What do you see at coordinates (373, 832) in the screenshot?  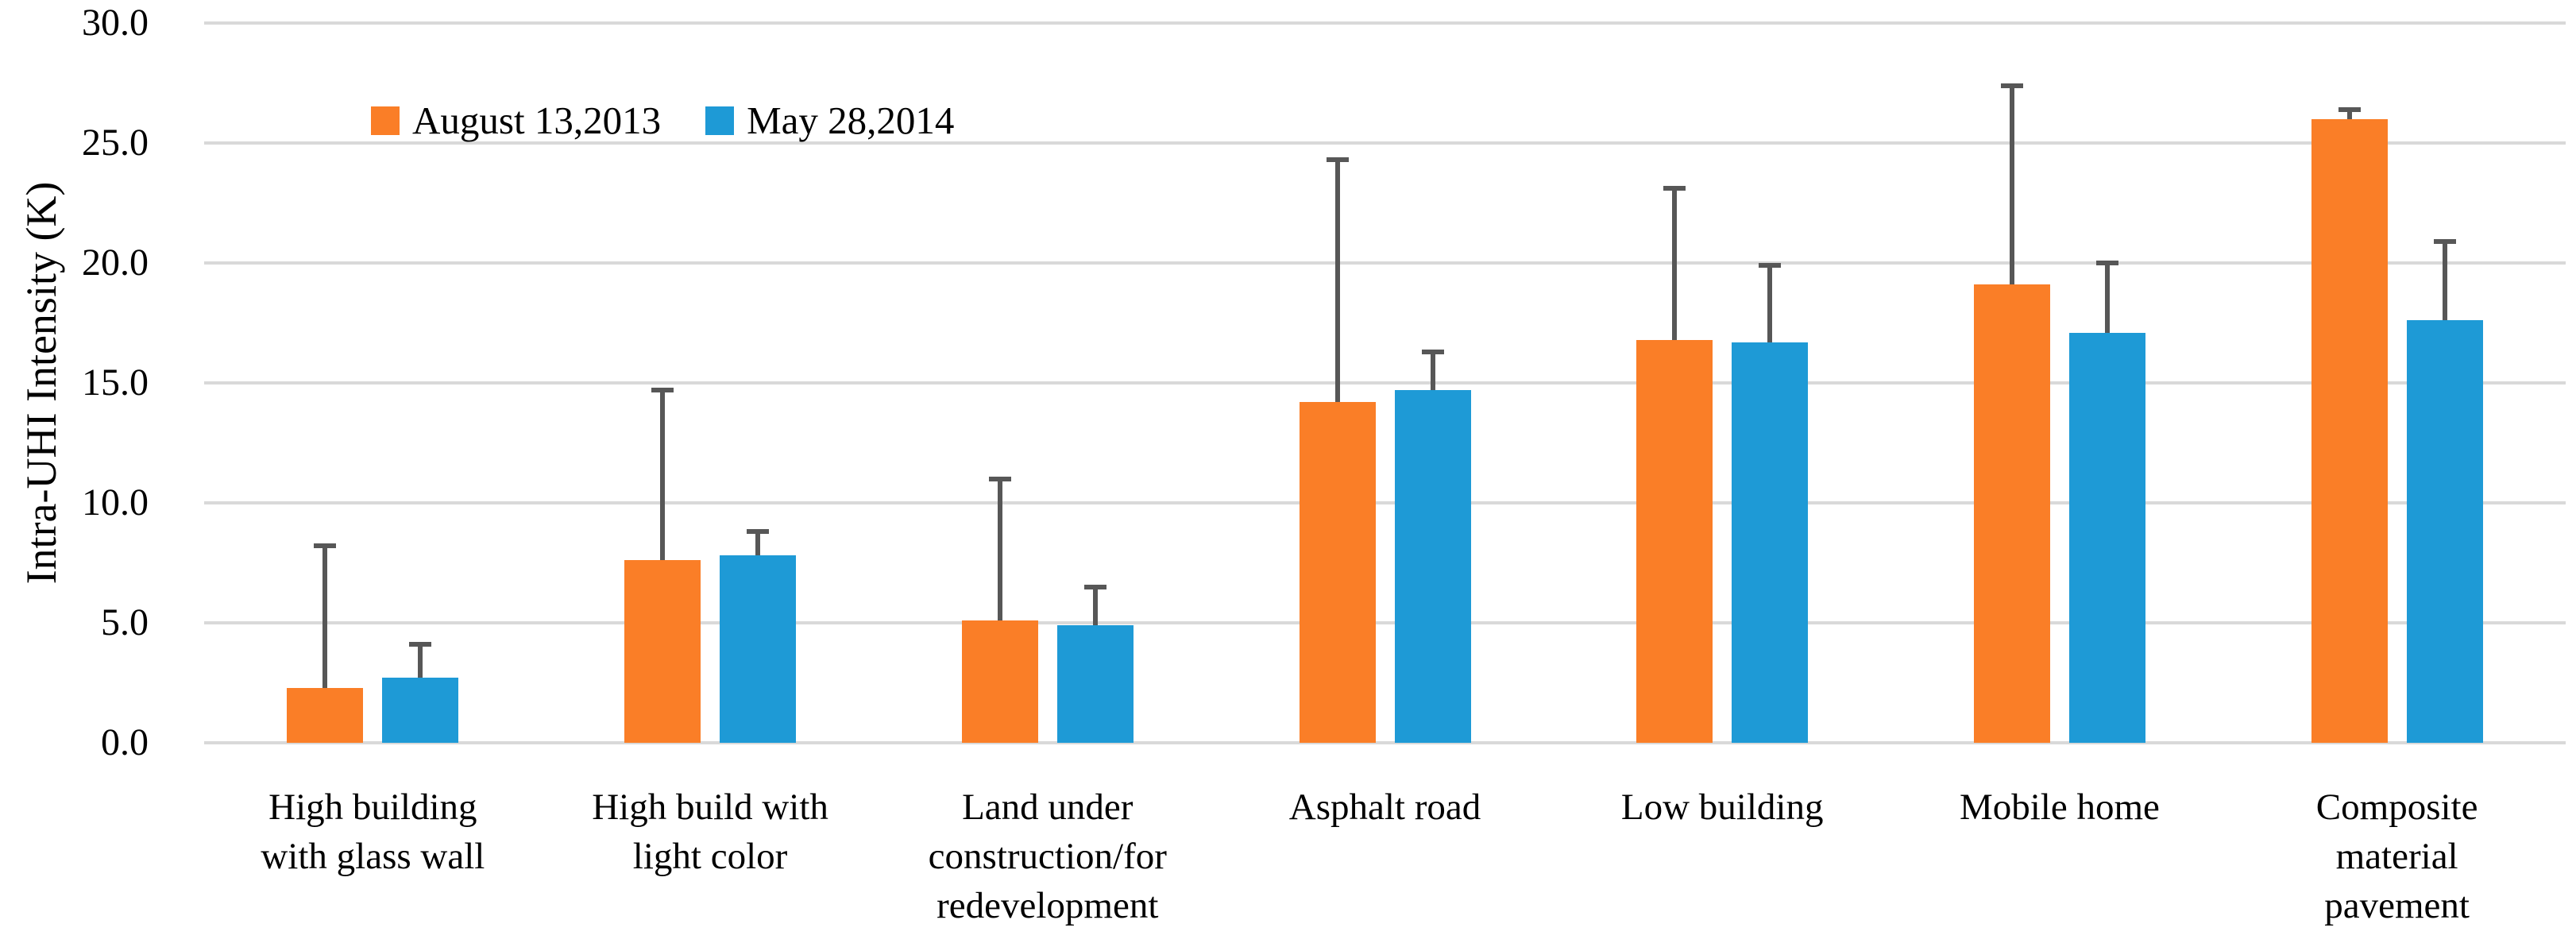 I see `category-label: High building with glass wall` at bounding box center [373, 832].